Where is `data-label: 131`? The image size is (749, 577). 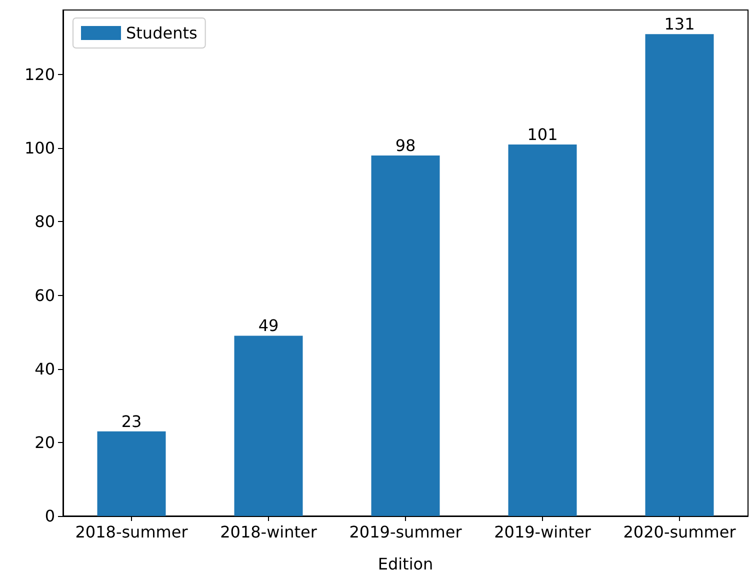 data-label: 131 is located at coordinates (679, 24).